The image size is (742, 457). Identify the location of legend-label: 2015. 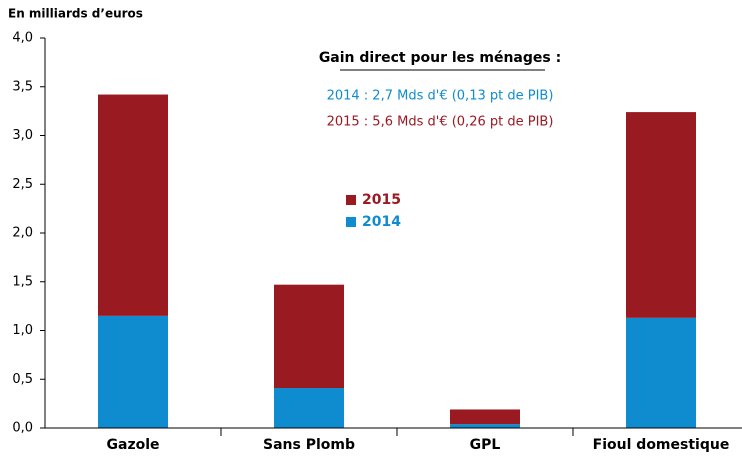
(381, 200).